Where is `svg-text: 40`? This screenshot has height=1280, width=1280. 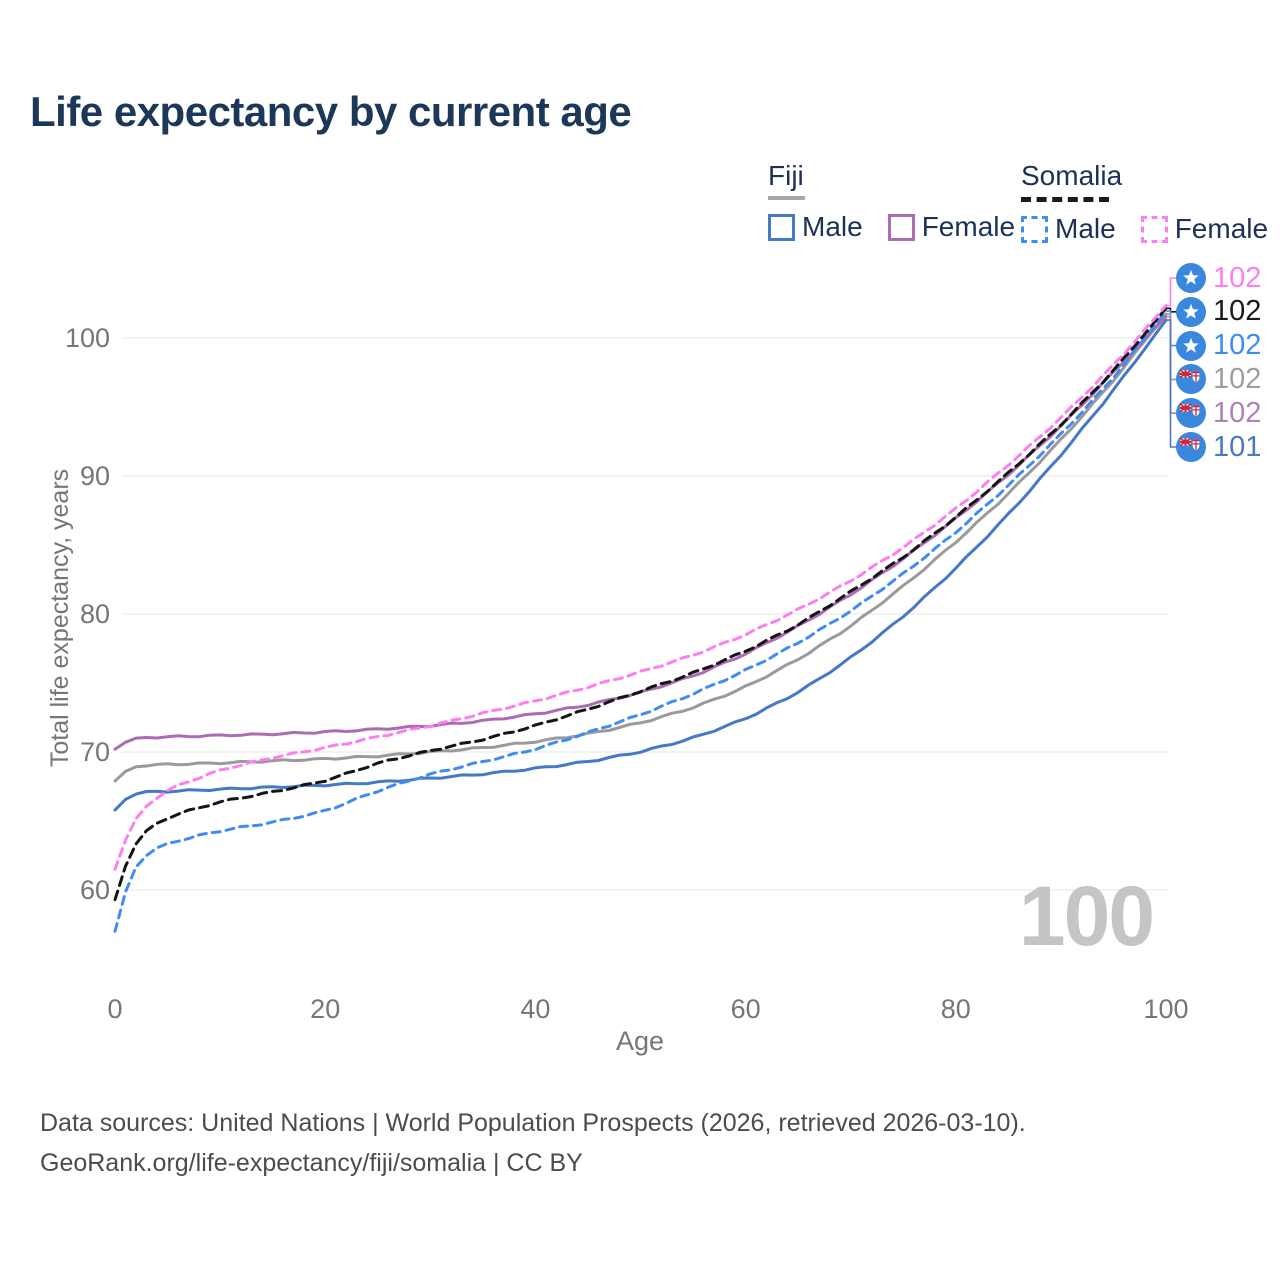
svg-text: 40 is located at coordinates (535, 1009).